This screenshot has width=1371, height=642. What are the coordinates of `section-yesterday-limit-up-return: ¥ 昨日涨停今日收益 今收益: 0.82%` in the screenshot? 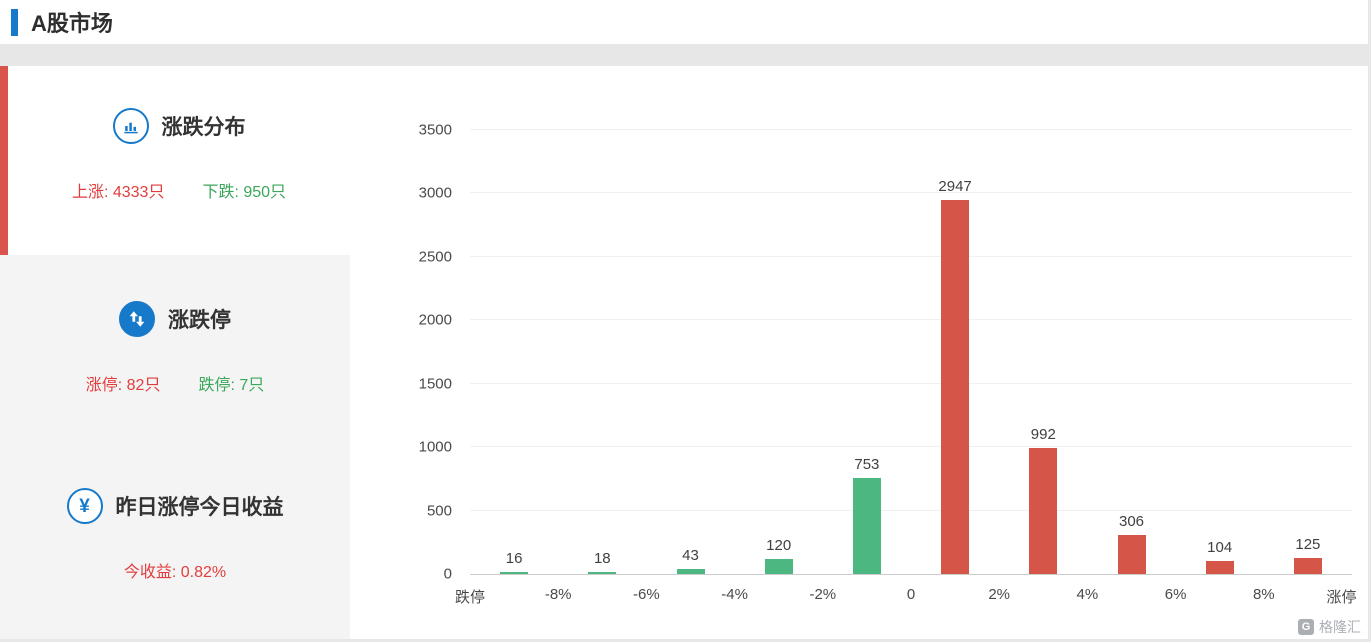 It's located at (175, 535).